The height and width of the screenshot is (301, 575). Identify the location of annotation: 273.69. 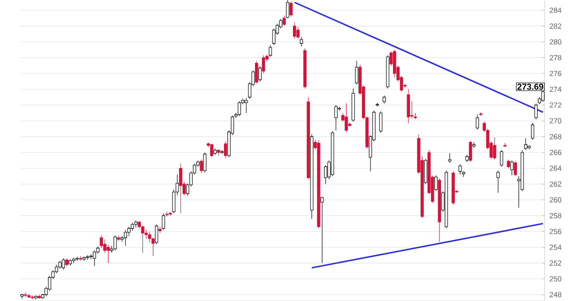
(530, 87).